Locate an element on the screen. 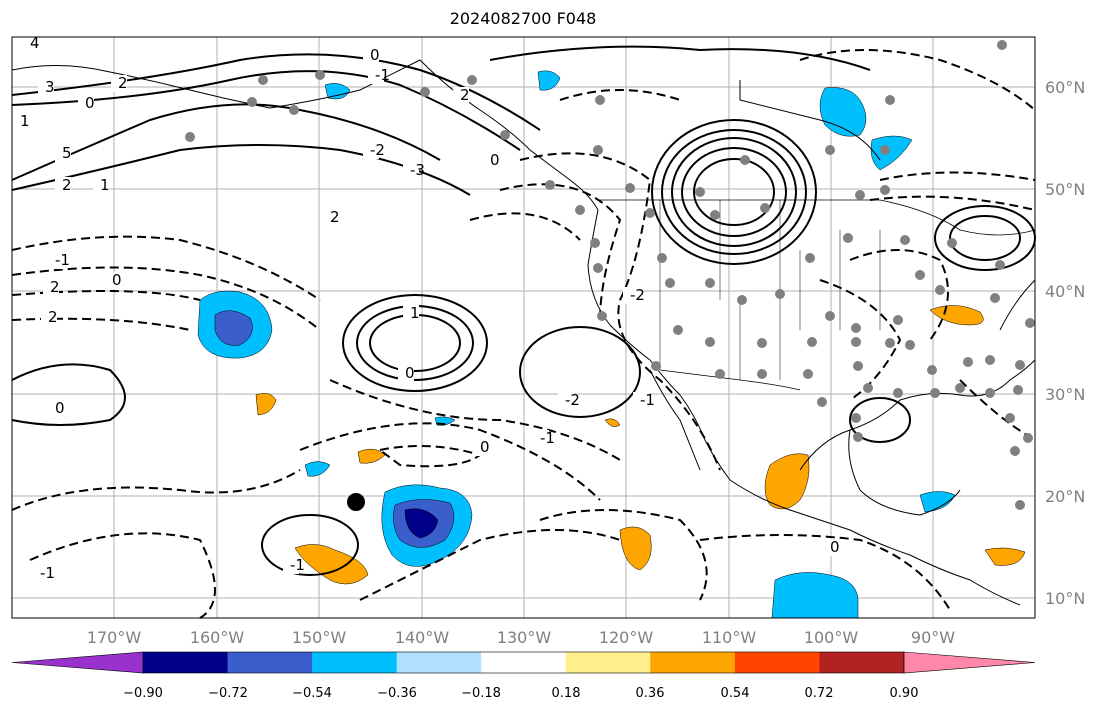  lon-tick: 90°W is located at coordinates (933, 637).